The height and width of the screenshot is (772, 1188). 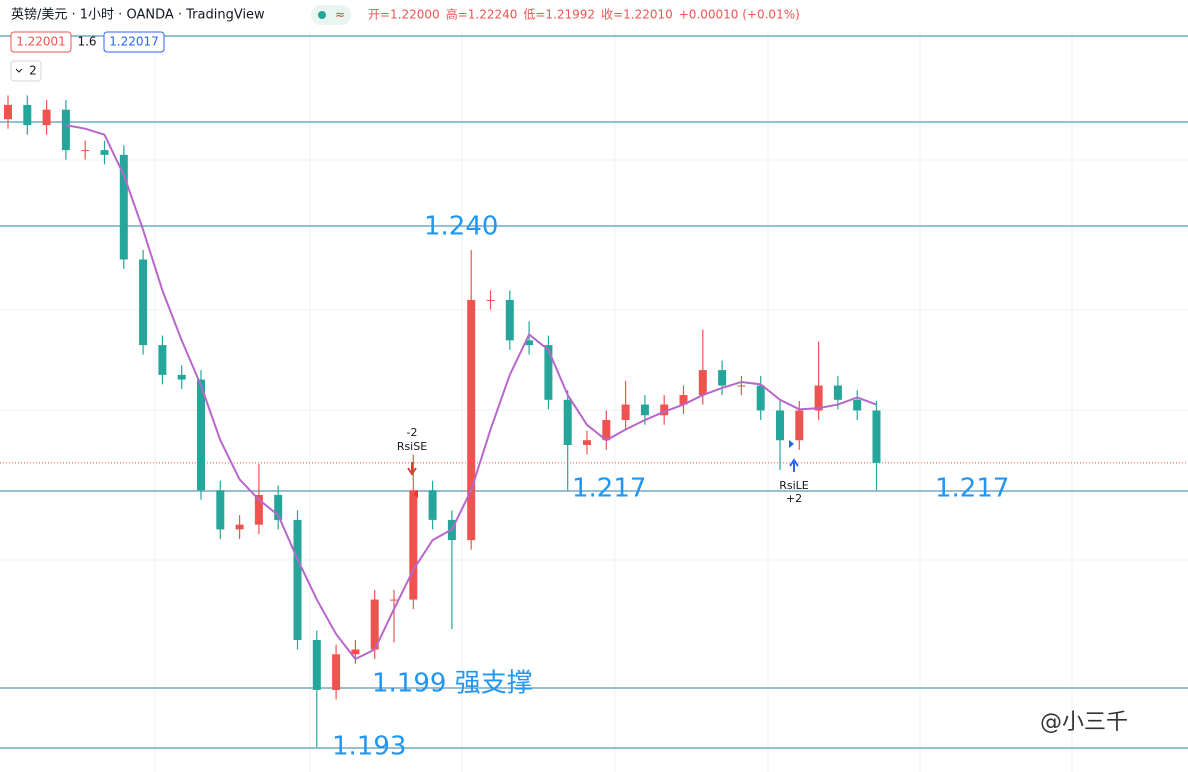 I want to click on ask-box, so click(x=134, y=42).